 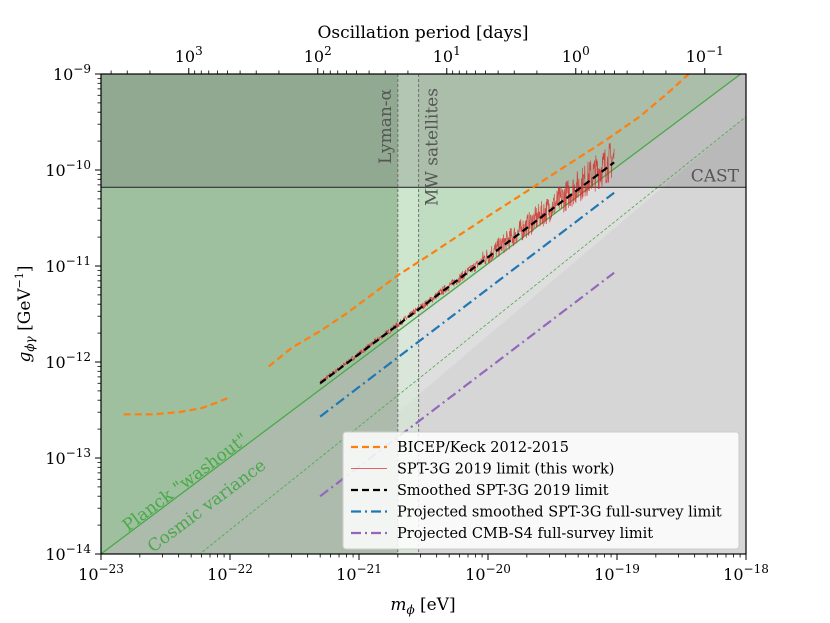 What do you see at coordinates (189, 55) in the screenshot?
I see `top-tick-label: 10³` at bounding box center [189, 55].